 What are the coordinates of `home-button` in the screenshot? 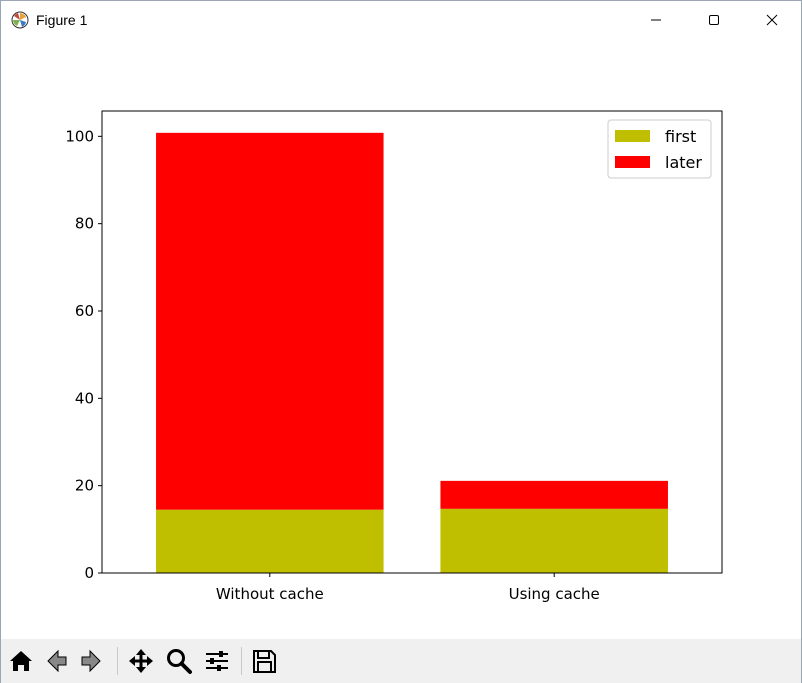 It's located at (21, 661).